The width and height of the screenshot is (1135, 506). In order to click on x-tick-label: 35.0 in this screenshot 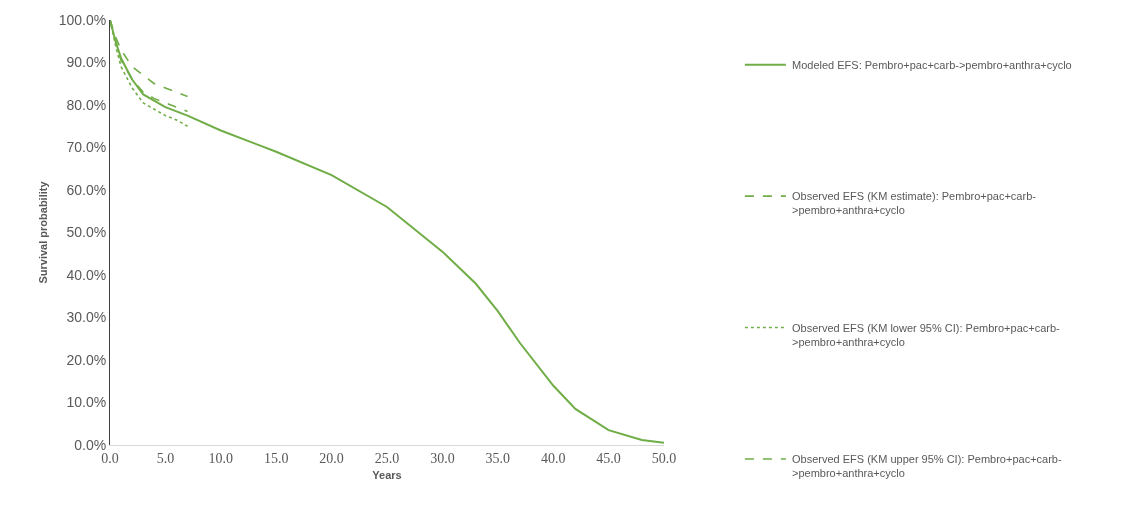, I will do `click(498, 458)`.